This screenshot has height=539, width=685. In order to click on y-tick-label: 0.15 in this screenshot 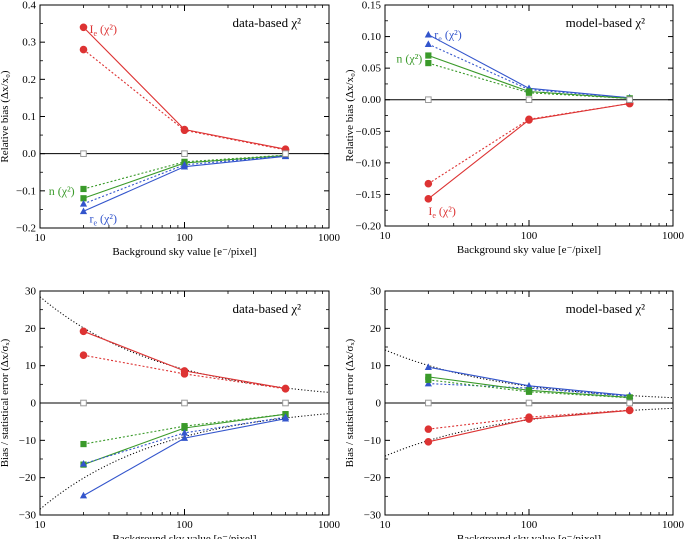, I will do `click(372, 6)`.